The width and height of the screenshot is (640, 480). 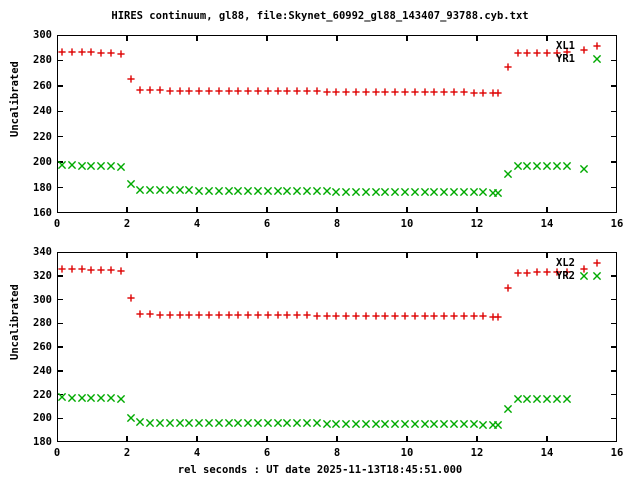 I want to click on legend-key-plus-icon, so click(x=597, y=262).